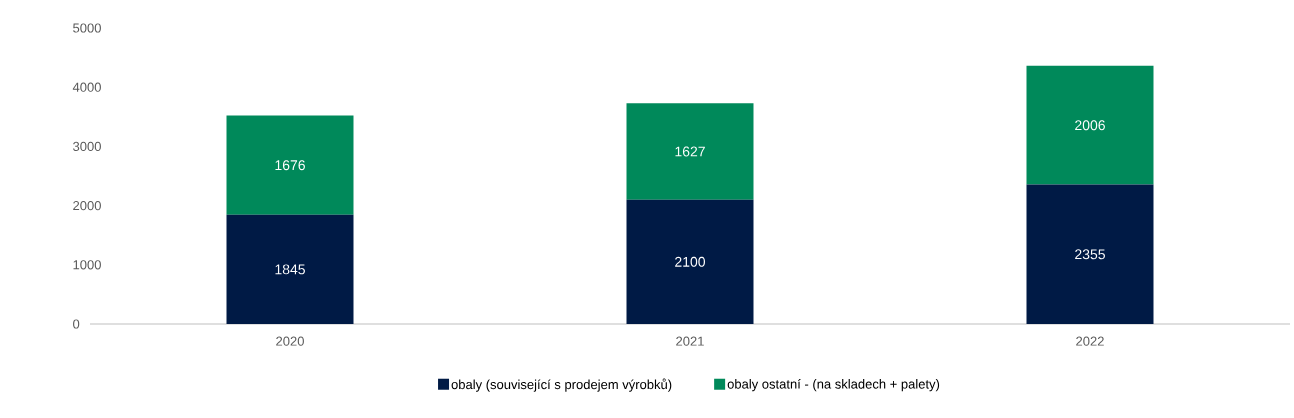 The height and width of the screenshot is (418, 1294). Describe the element at coordinates (86, 87) in the screenshot. I see `y-tick-label: 4000` at that location.